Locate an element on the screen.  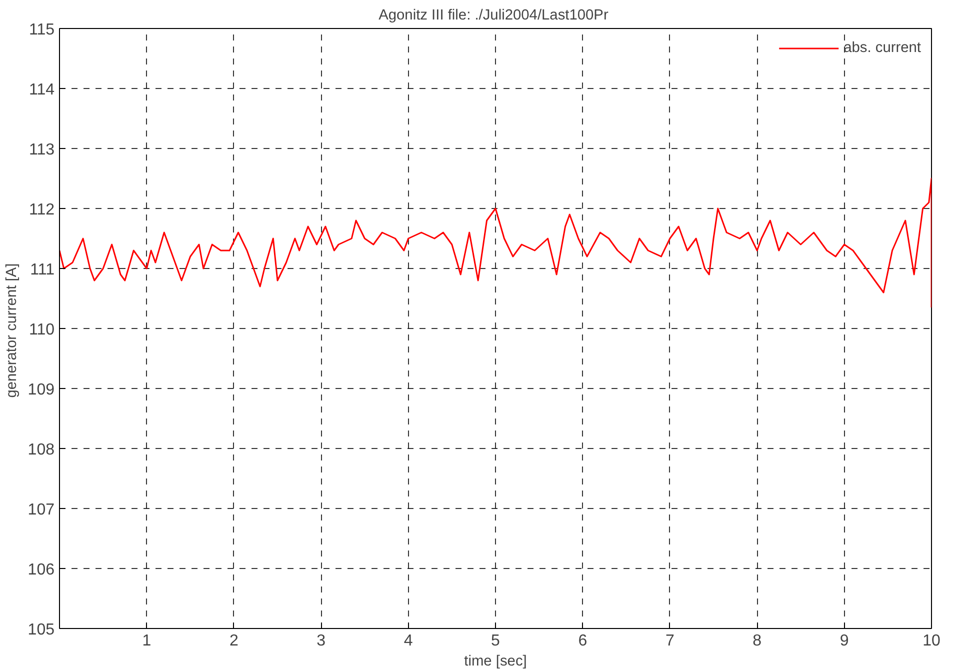
x-tick-label: 8 is located at coordinates (757, 641).